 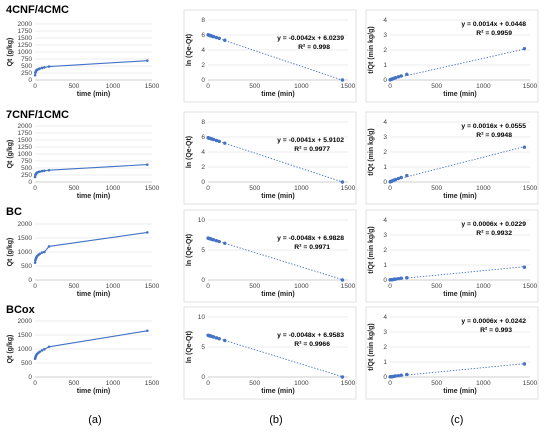 What do you see at coordinates (494, 135) in the screenshot?
I see `r-squared: R² = 0.9948` at bounding box center [494, 135].